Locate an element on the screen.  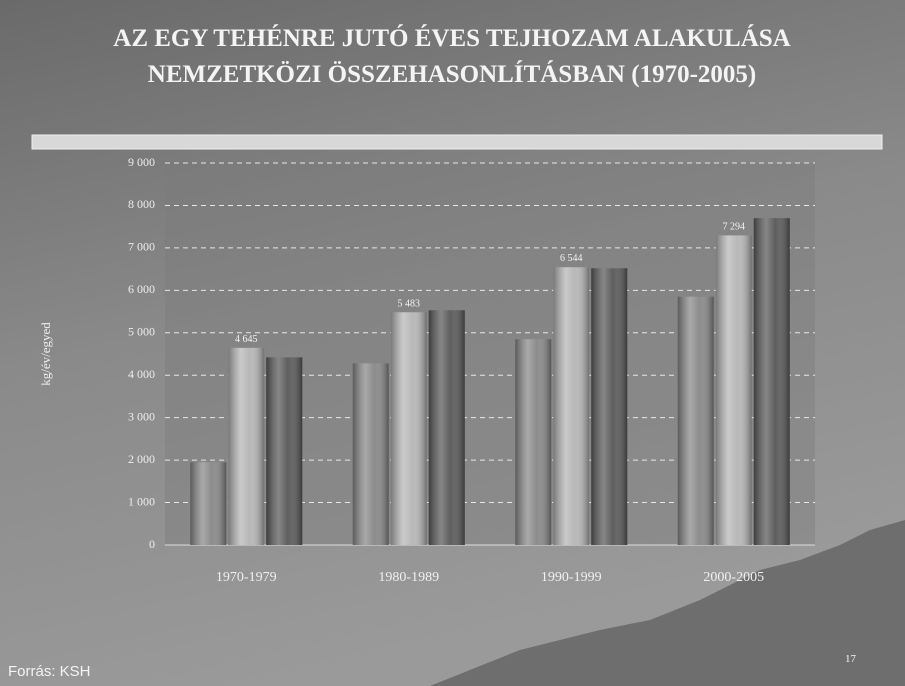
y-tick-label: 4 000 is located at coordinates (141, 374).